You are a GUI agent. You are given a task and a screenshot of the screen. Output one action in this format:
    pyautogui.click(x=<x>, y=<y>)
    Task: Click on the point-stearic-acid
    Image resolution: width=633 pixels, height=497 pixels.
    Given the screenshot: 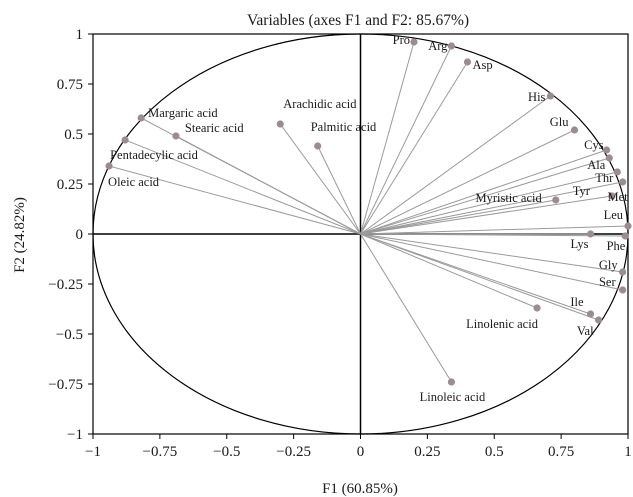 What is the action you would take?
    pyautogui.click(x=176, y=136)
    